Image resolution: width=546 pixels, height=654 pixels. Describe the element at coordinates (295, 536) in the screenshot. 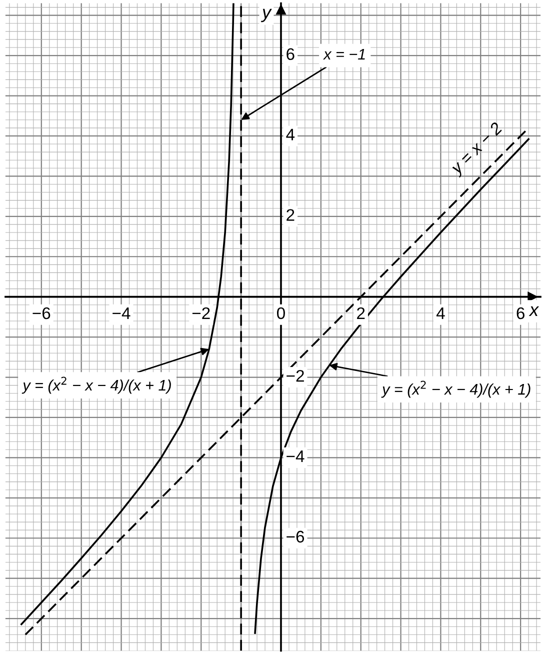

I see `y-tick-label: −6` at that location.